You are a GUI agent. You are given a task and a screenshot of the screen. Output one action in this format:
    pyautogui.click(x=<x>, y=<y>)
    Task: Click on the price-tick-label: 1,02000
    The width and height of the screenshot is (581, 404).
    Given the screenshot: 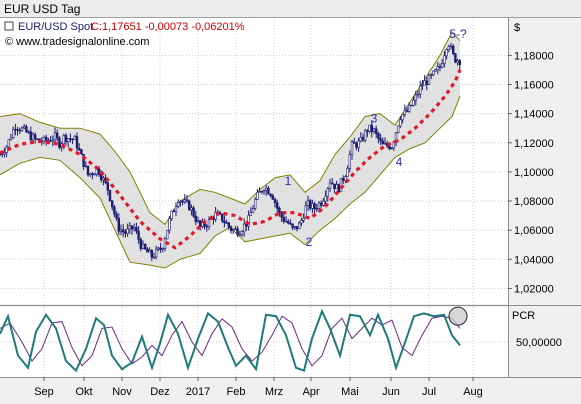 What is the action you would take?
    pyautogui.click(x=534, y=289)
    